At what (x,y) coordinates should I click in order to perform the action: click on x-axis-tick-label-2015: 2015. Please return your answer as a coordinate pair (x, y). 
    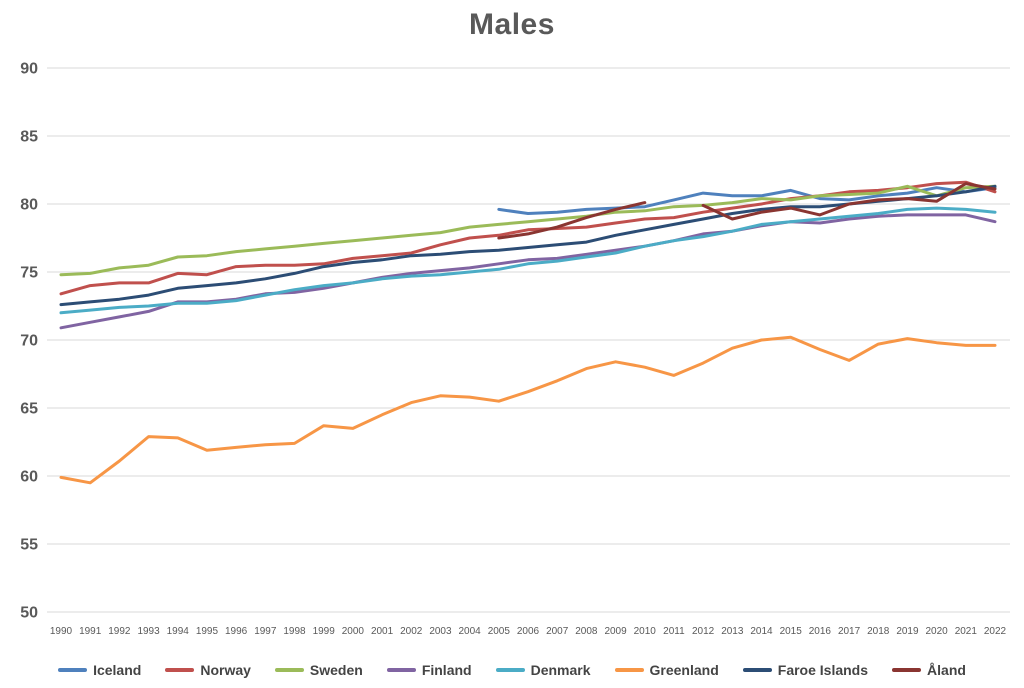
    Looking at the image, I should click on (791, 631).